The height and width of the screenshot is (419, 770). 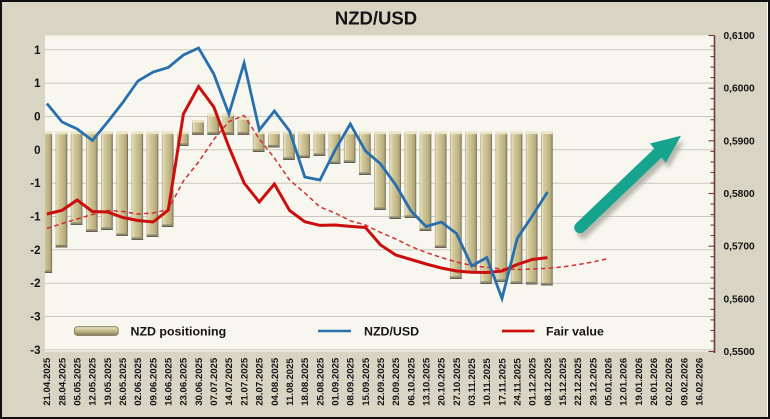 What do you see at coordinates (575, 332) in the screenshot?
I see `svg-text: Fair value` at bounding box center [575, 332].